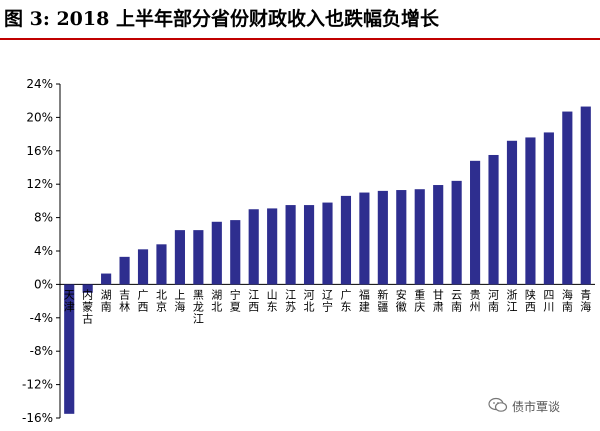 The height and width of the screenshot is (431, 600). What do you see at coordinates (438, 300) in the screenshot?
I see `x-tick-label: 甘肃` at bounding box center [438, 300].